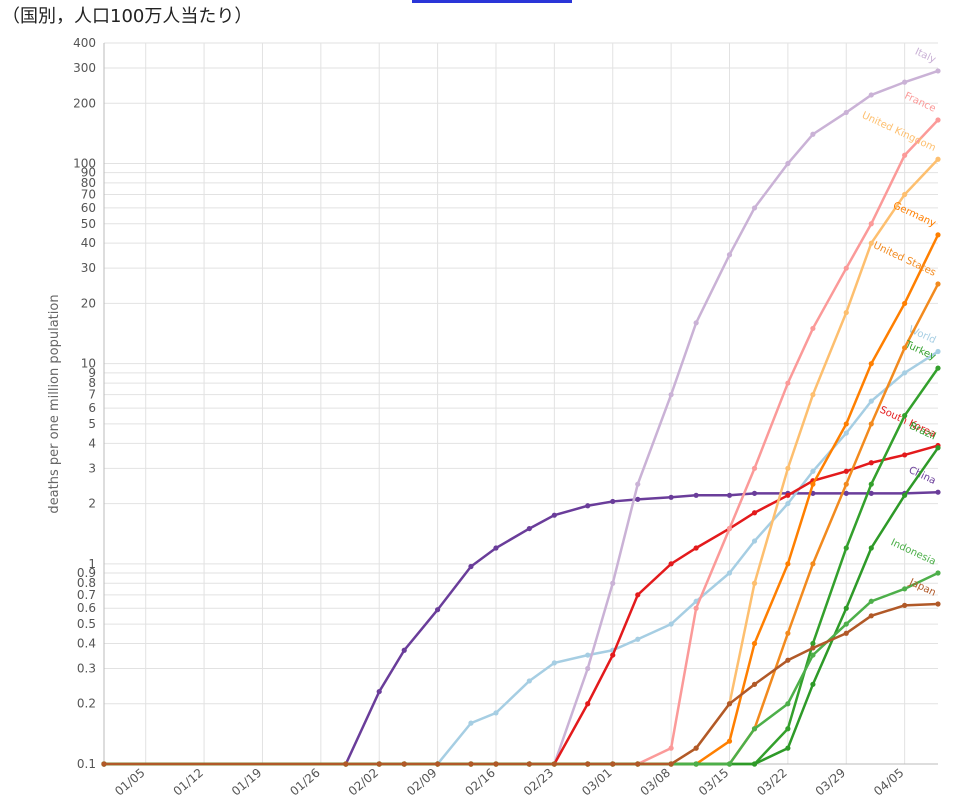 This screenshot has width=964, height=800. What do you see at coordinates (920, 103) in the screenshot?
I see `series-label: France` at bounding box center [920, 103].